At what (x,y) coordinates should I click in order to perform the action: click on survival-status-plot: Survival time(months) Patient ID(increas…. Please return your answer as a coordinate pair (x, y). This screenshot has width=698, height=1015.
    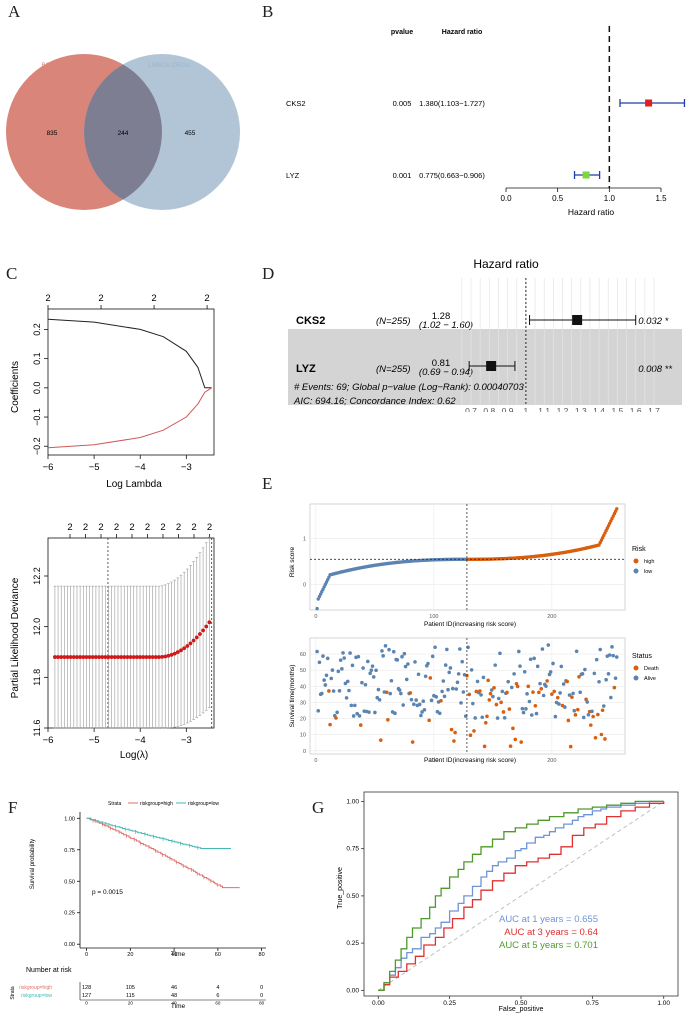
    Looking at the image, I should click on (474, 700).